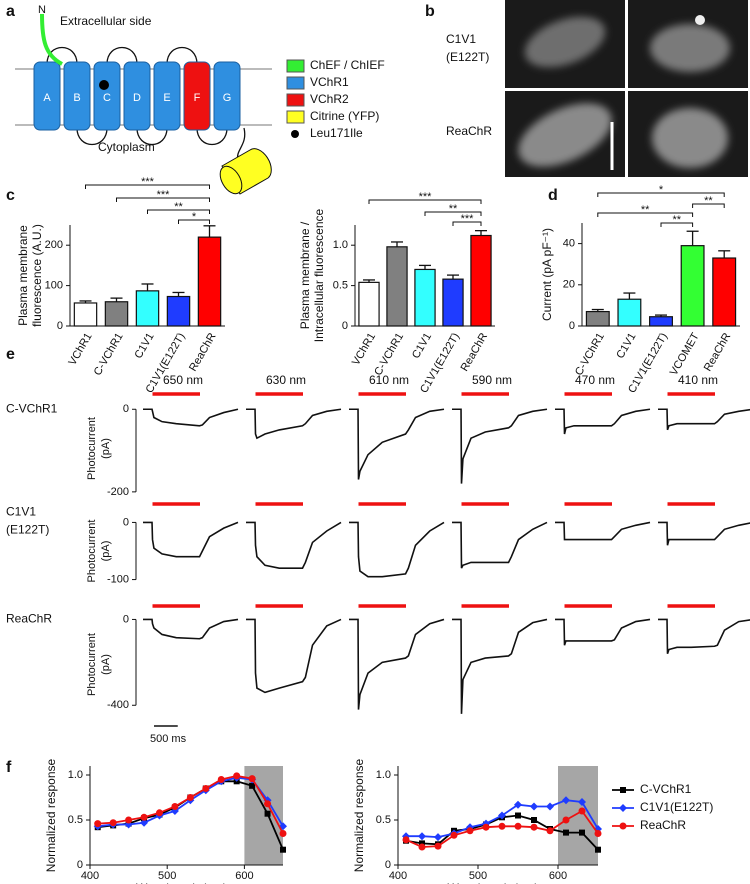 The height and width of the screenshot is (884, 750). I want to click on legend-label: VChR2, so click(329, 99).